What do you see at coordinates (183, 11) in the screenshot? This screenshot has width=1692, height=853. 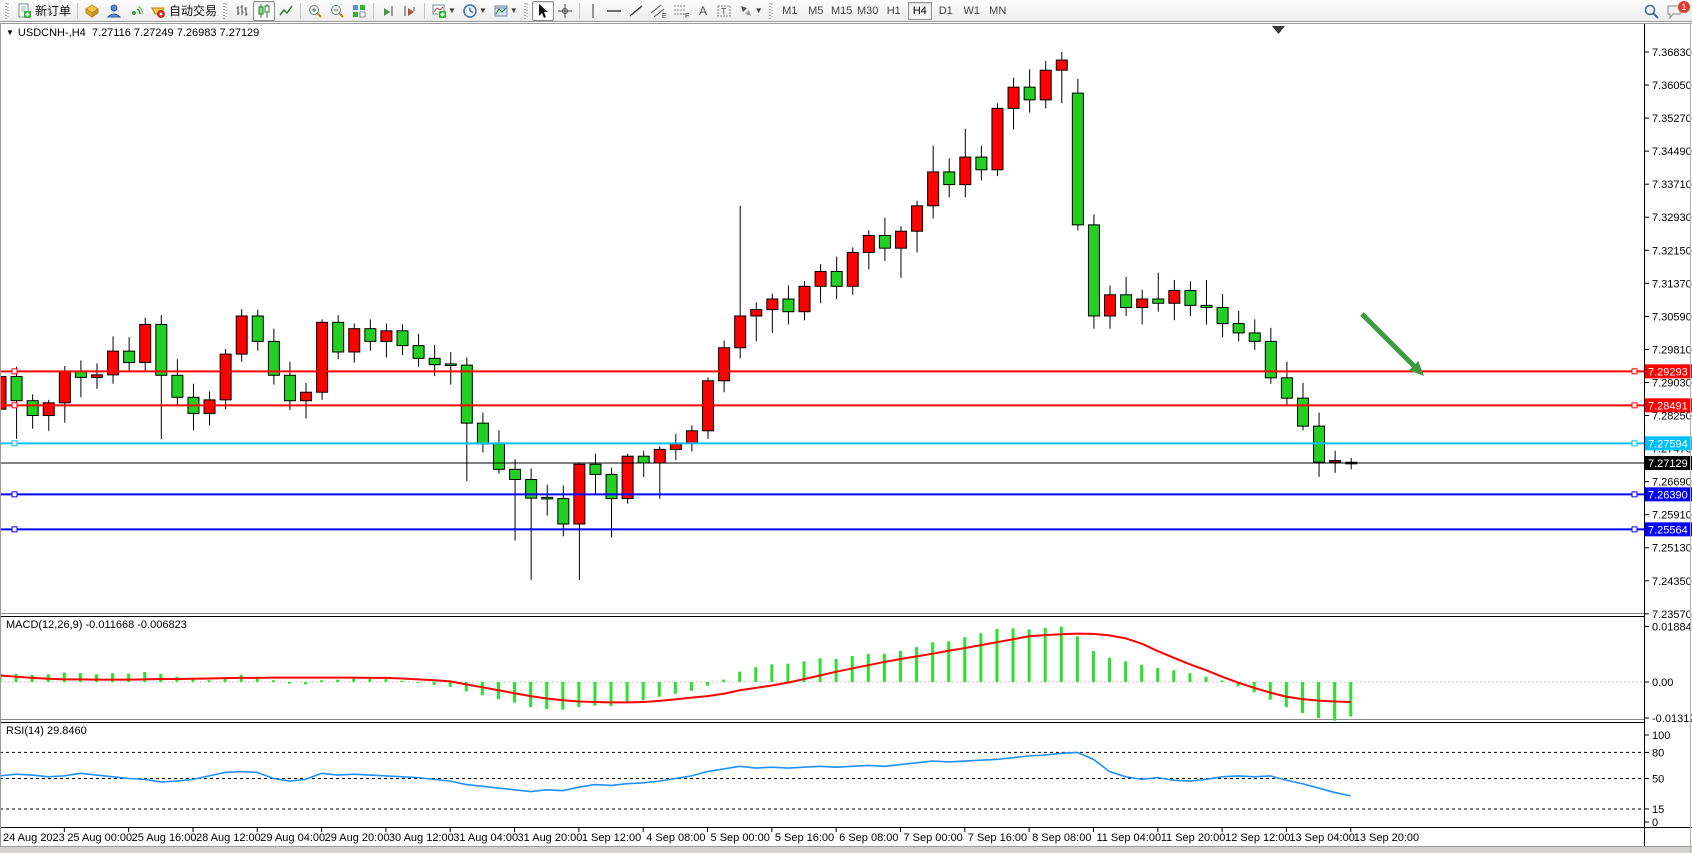 I see `auto-trading-button: 自动交易` at bounding box center [183, 11].